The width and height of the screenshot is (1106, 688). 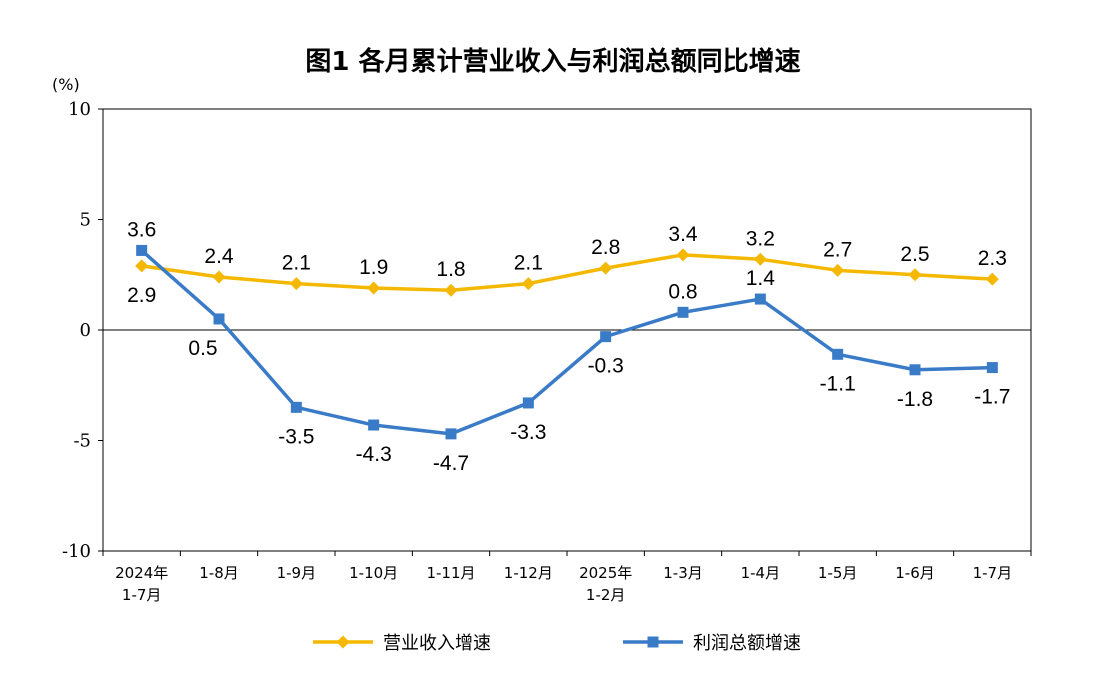 I want to click on x-tick-label: 2024年 1-7月, so click(x=141, y=584).